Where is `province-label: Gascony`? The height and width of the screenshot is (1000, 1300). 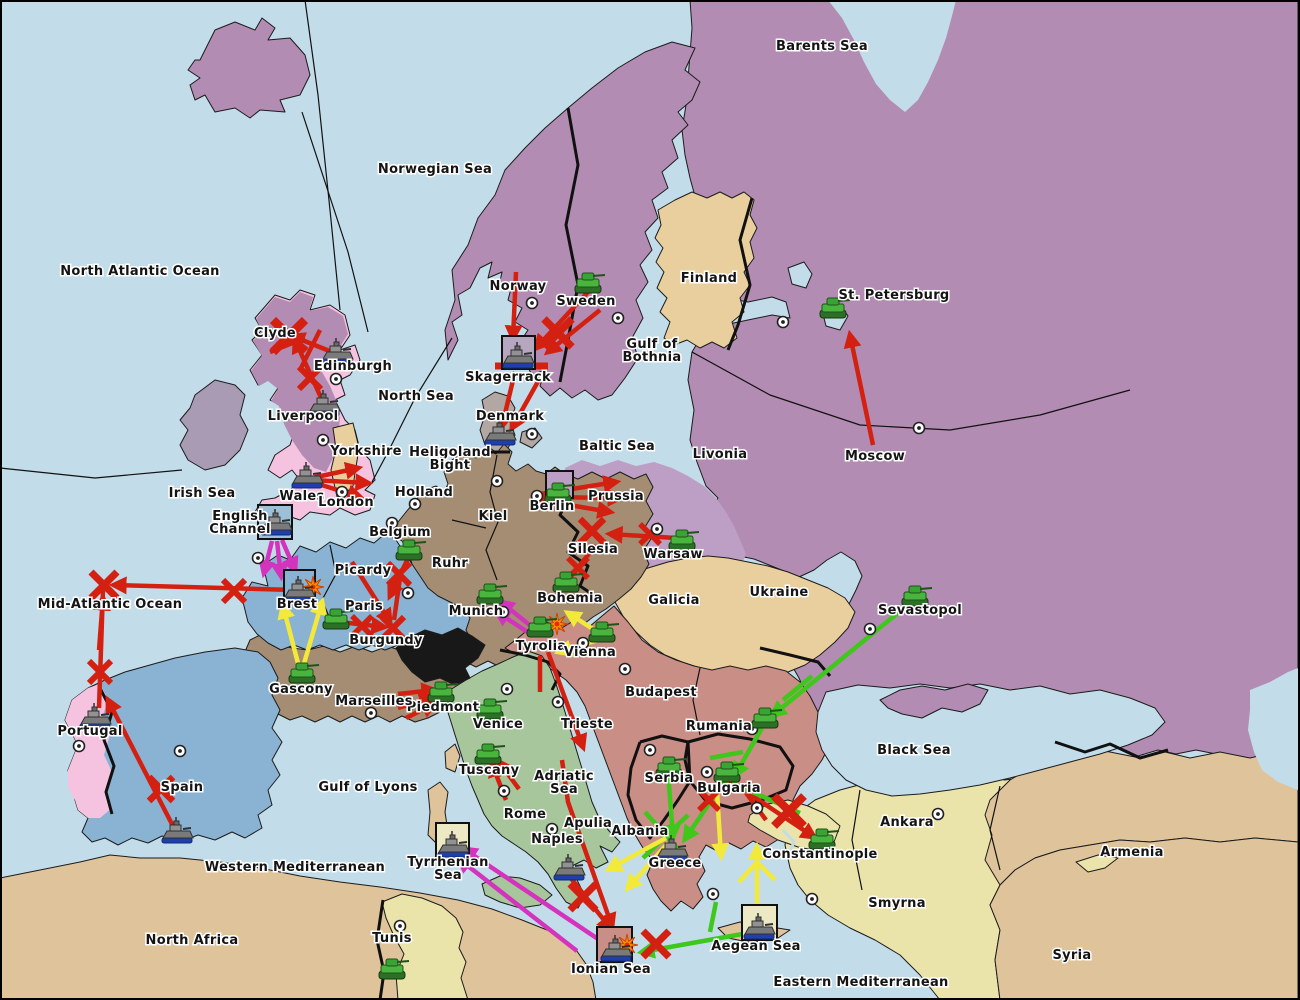
province-label: Gascony is located at coordinates (301, 689).